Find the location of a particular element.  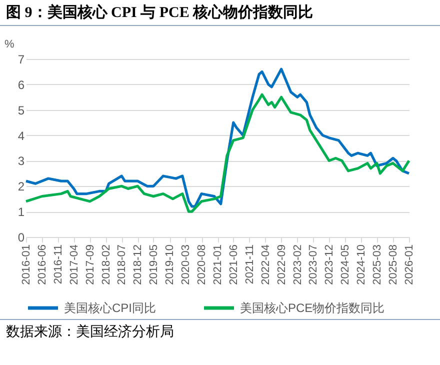

x-tick-label: 2018-12 is located at coordinates (138, 264).